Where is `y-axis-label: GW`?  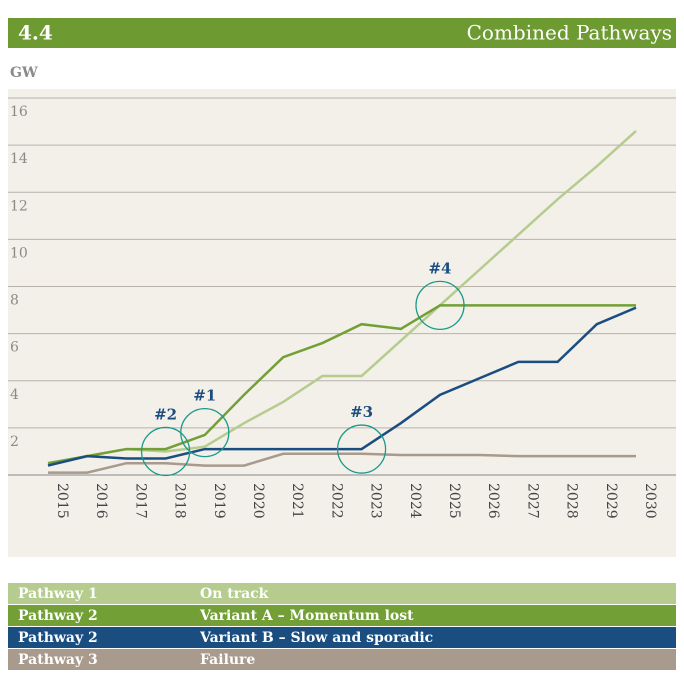 y-axis-label: GW is located at coordinates (24, 73).